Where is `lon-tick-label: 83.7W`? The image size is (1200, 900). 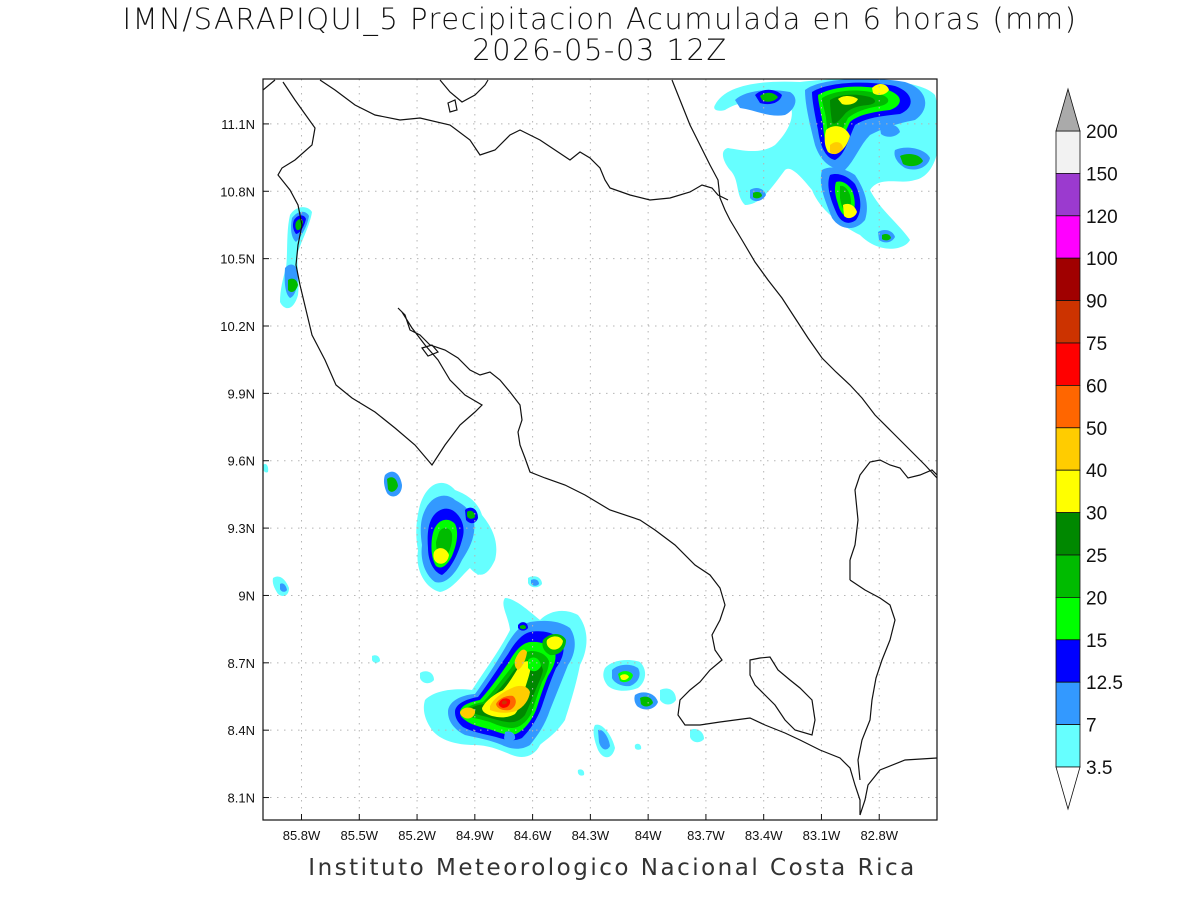 lon-tick-label: 83.7W is located at coordinates (706, 835).